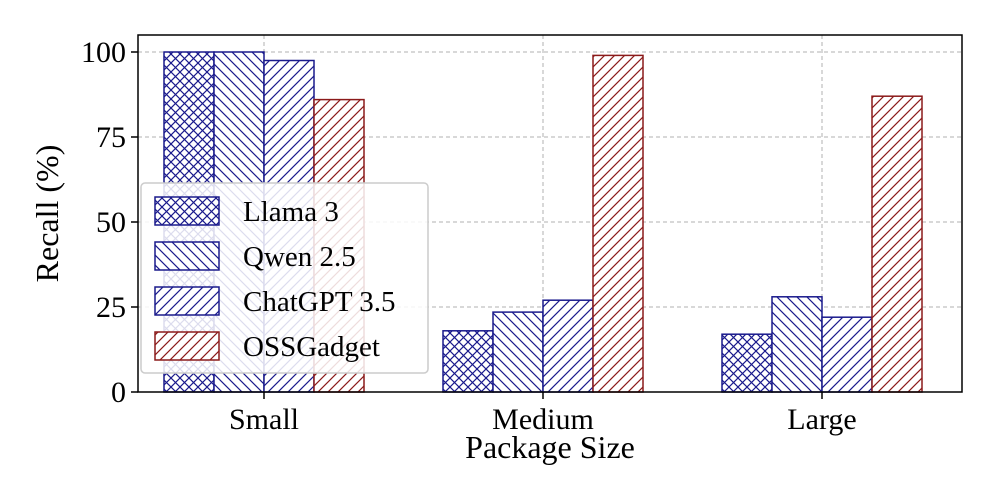 The image size is (996, 498). I want to click on legend-box, so click(284, 278).